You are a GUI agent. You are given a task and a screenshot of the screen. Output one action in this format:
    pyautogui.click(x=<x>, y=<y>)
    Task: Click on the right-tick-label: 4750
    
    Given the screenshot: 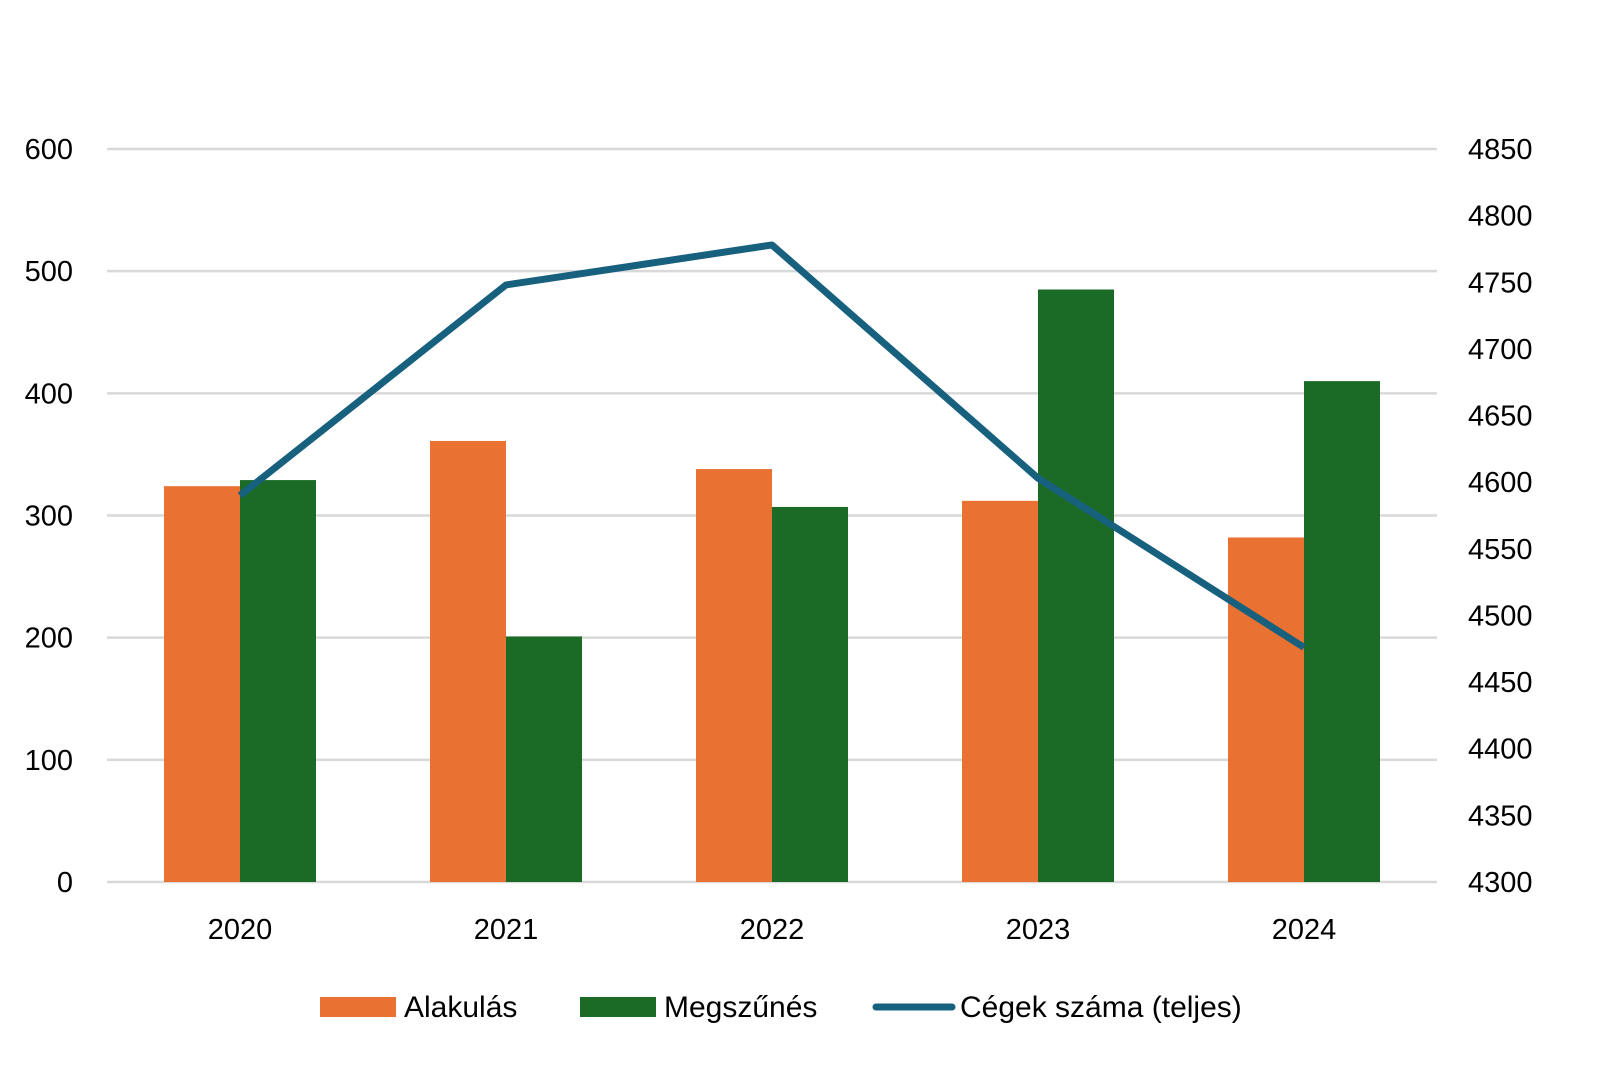 What is the action you would take?
    pyautogui.click(x=1500, y=283)
    